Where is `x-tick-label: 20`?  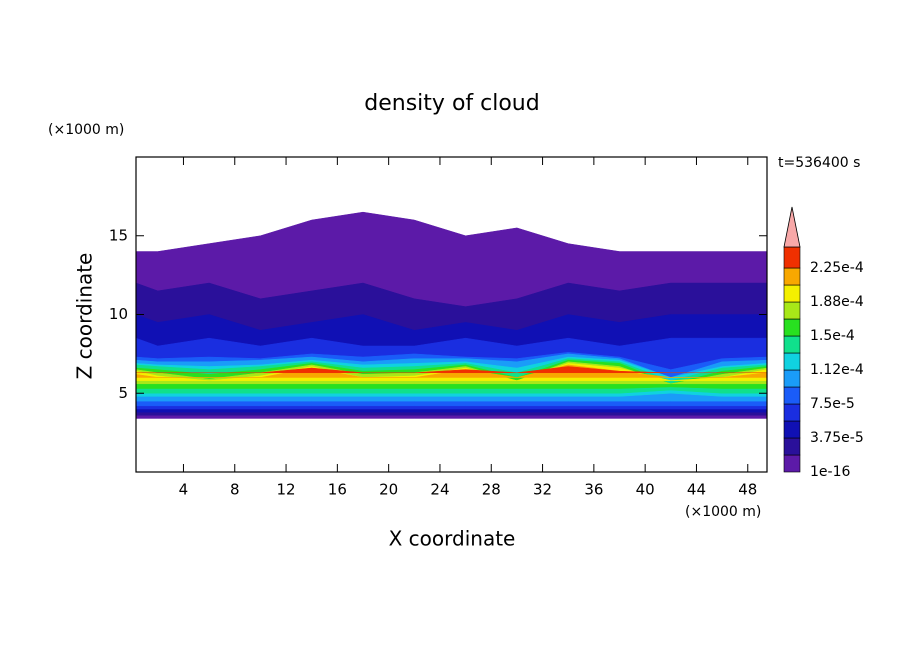
x-tick-label: 20 is located at coordinates (388, 490).